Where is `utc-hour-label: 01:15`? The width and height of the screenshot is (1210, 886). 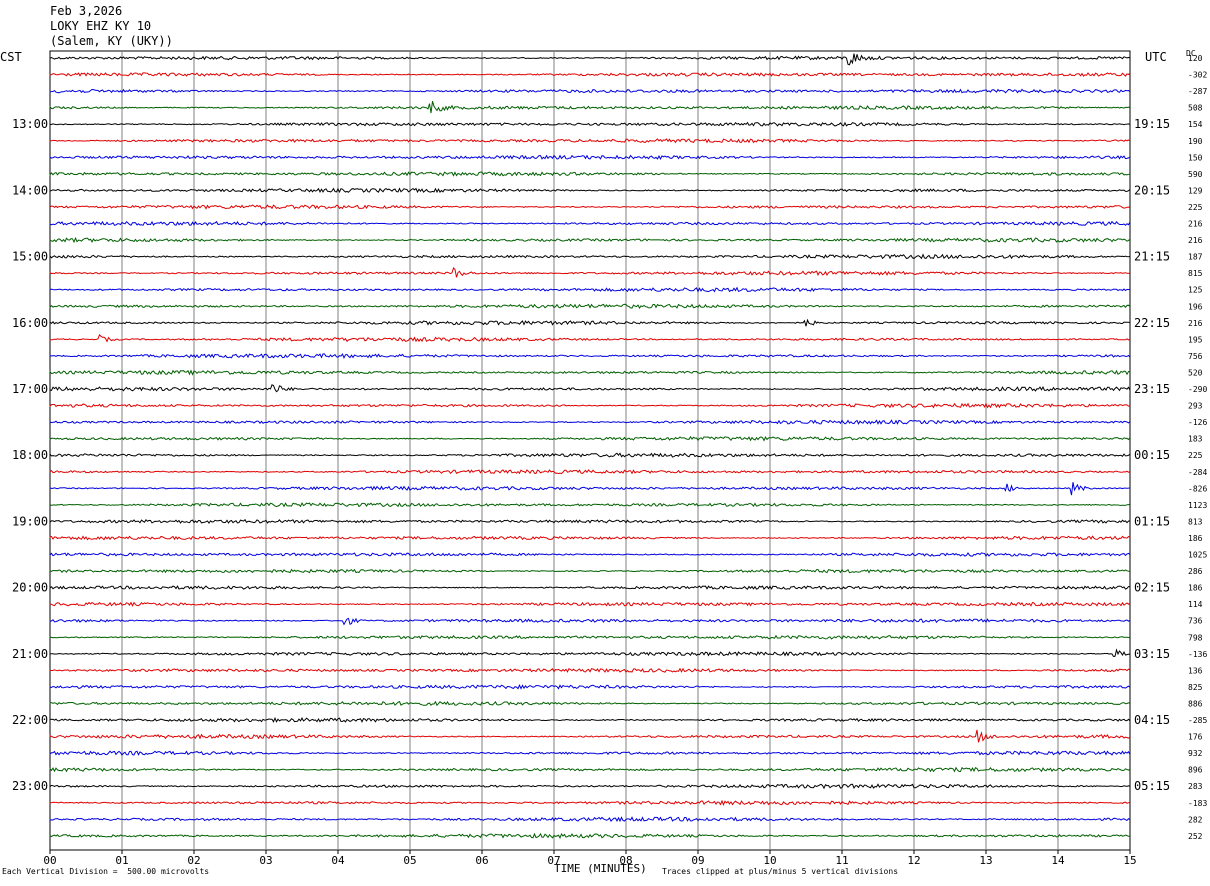 utc-hour-label: 01:15 is located at coordinates (1152, 521).